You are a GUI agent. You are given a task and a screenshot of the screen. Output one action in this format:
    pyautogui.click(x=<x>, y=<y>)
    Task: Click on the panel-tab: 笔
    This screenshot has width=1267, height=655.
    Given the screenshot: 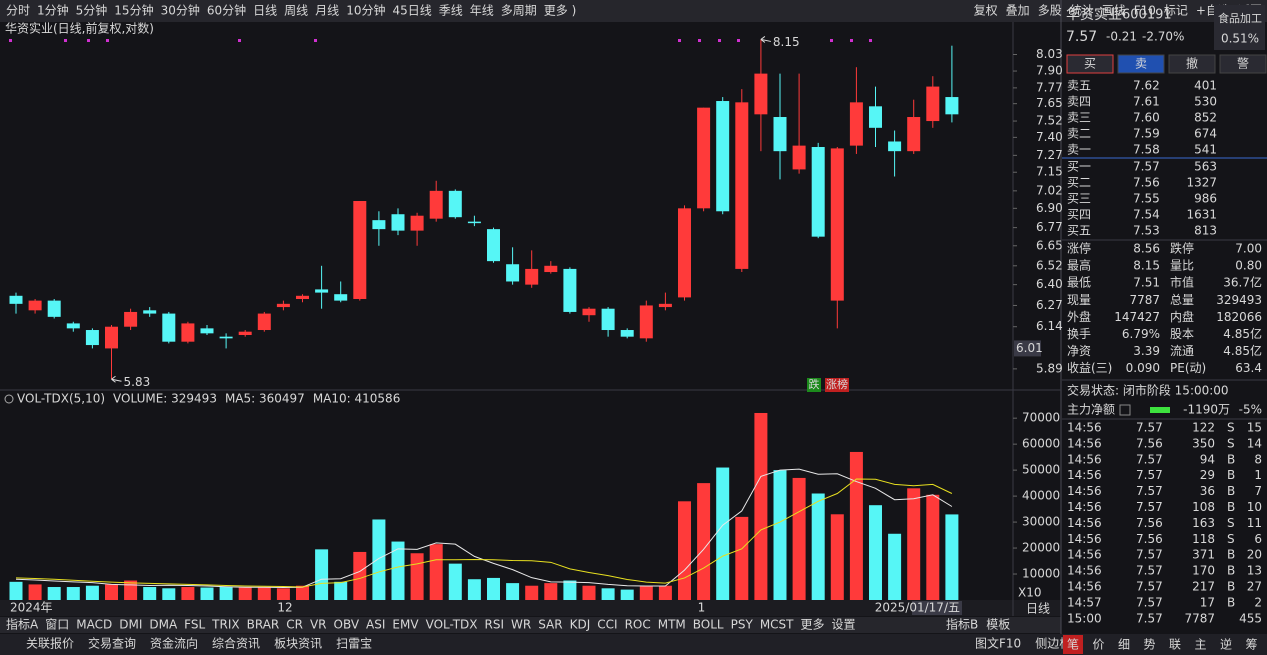 What is the action you would take?
    pyautogui.click(x=1073, y=644)
    